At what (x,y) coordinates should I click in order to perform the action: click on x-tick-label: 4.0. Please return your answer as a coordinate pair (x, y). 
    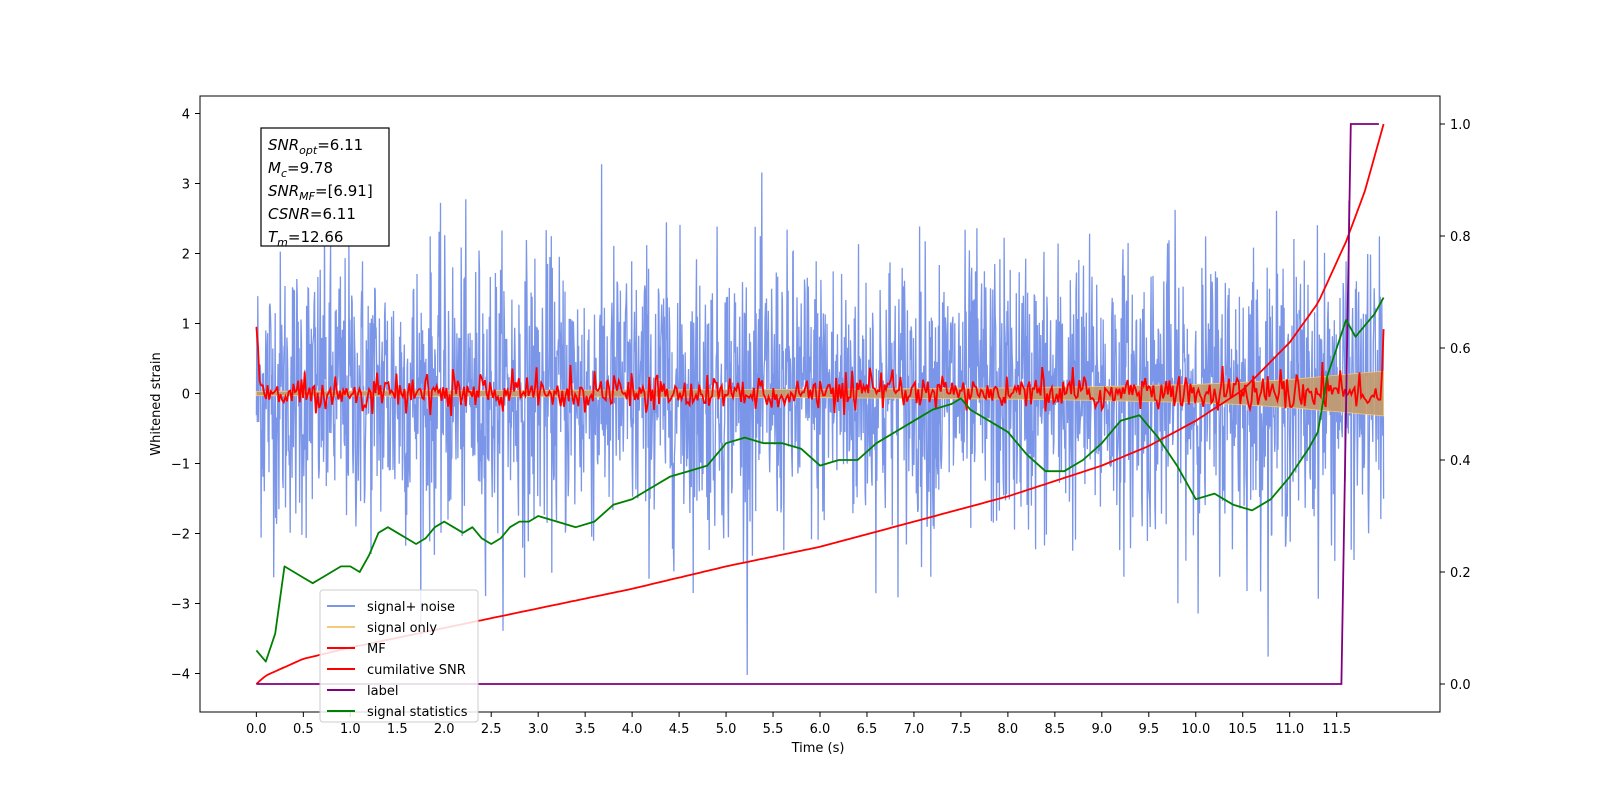
    Looking at the image, I should click on (632, 729).